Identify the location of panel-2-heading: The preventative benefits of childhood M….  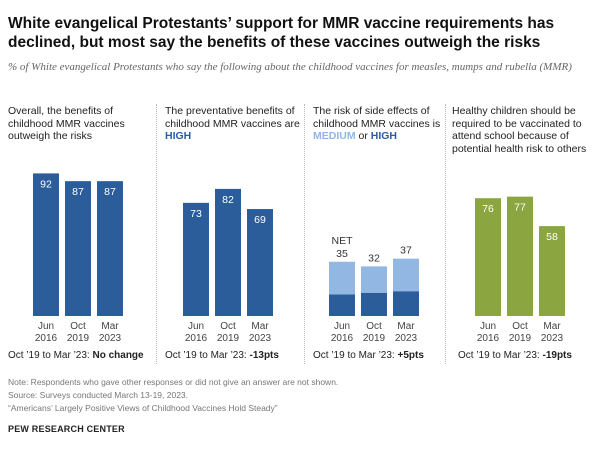
(232, 124).